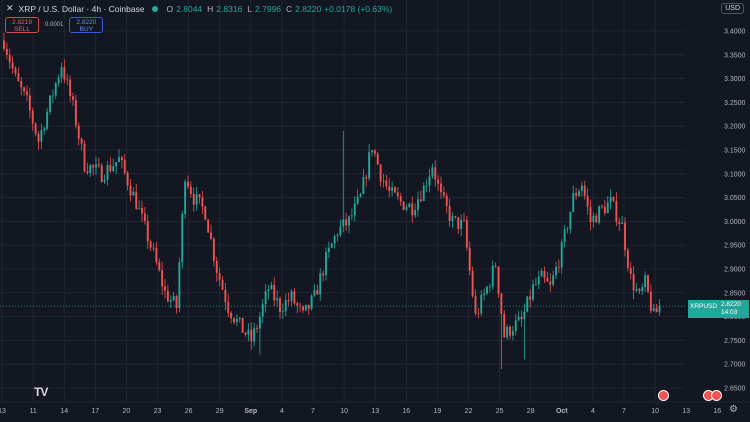 The height and width of the screenshot is (422, 750). I want to click on x-tick-label: 28, so click(531, 411).